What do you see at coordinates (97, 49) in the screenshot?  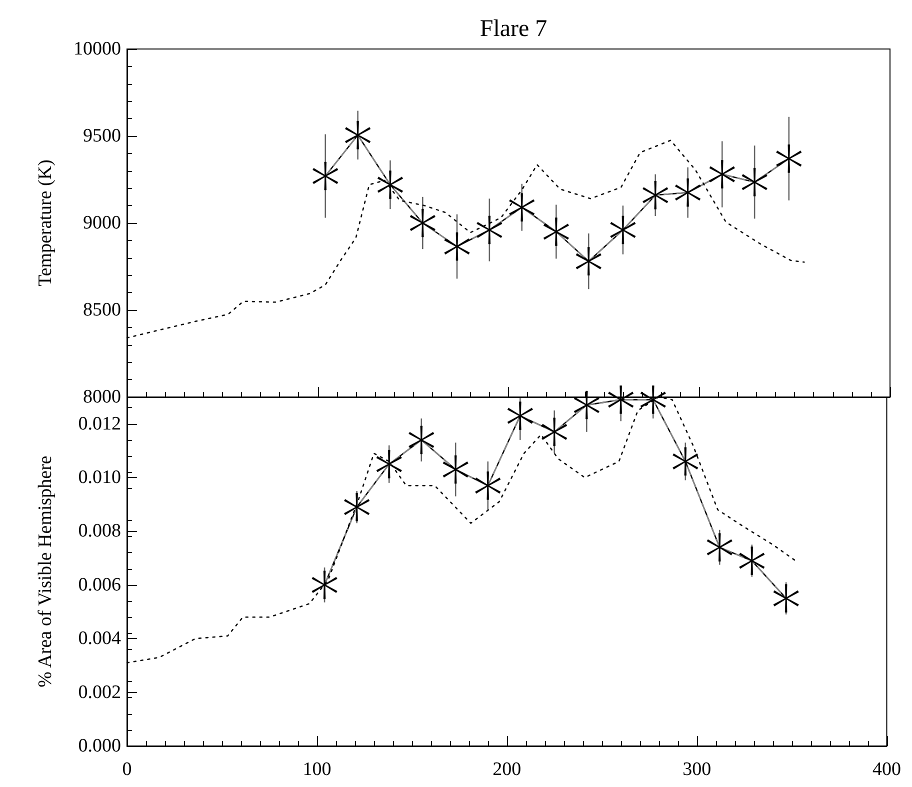 I see `y-tick-label: 10000` at bounding box center [97, 49].